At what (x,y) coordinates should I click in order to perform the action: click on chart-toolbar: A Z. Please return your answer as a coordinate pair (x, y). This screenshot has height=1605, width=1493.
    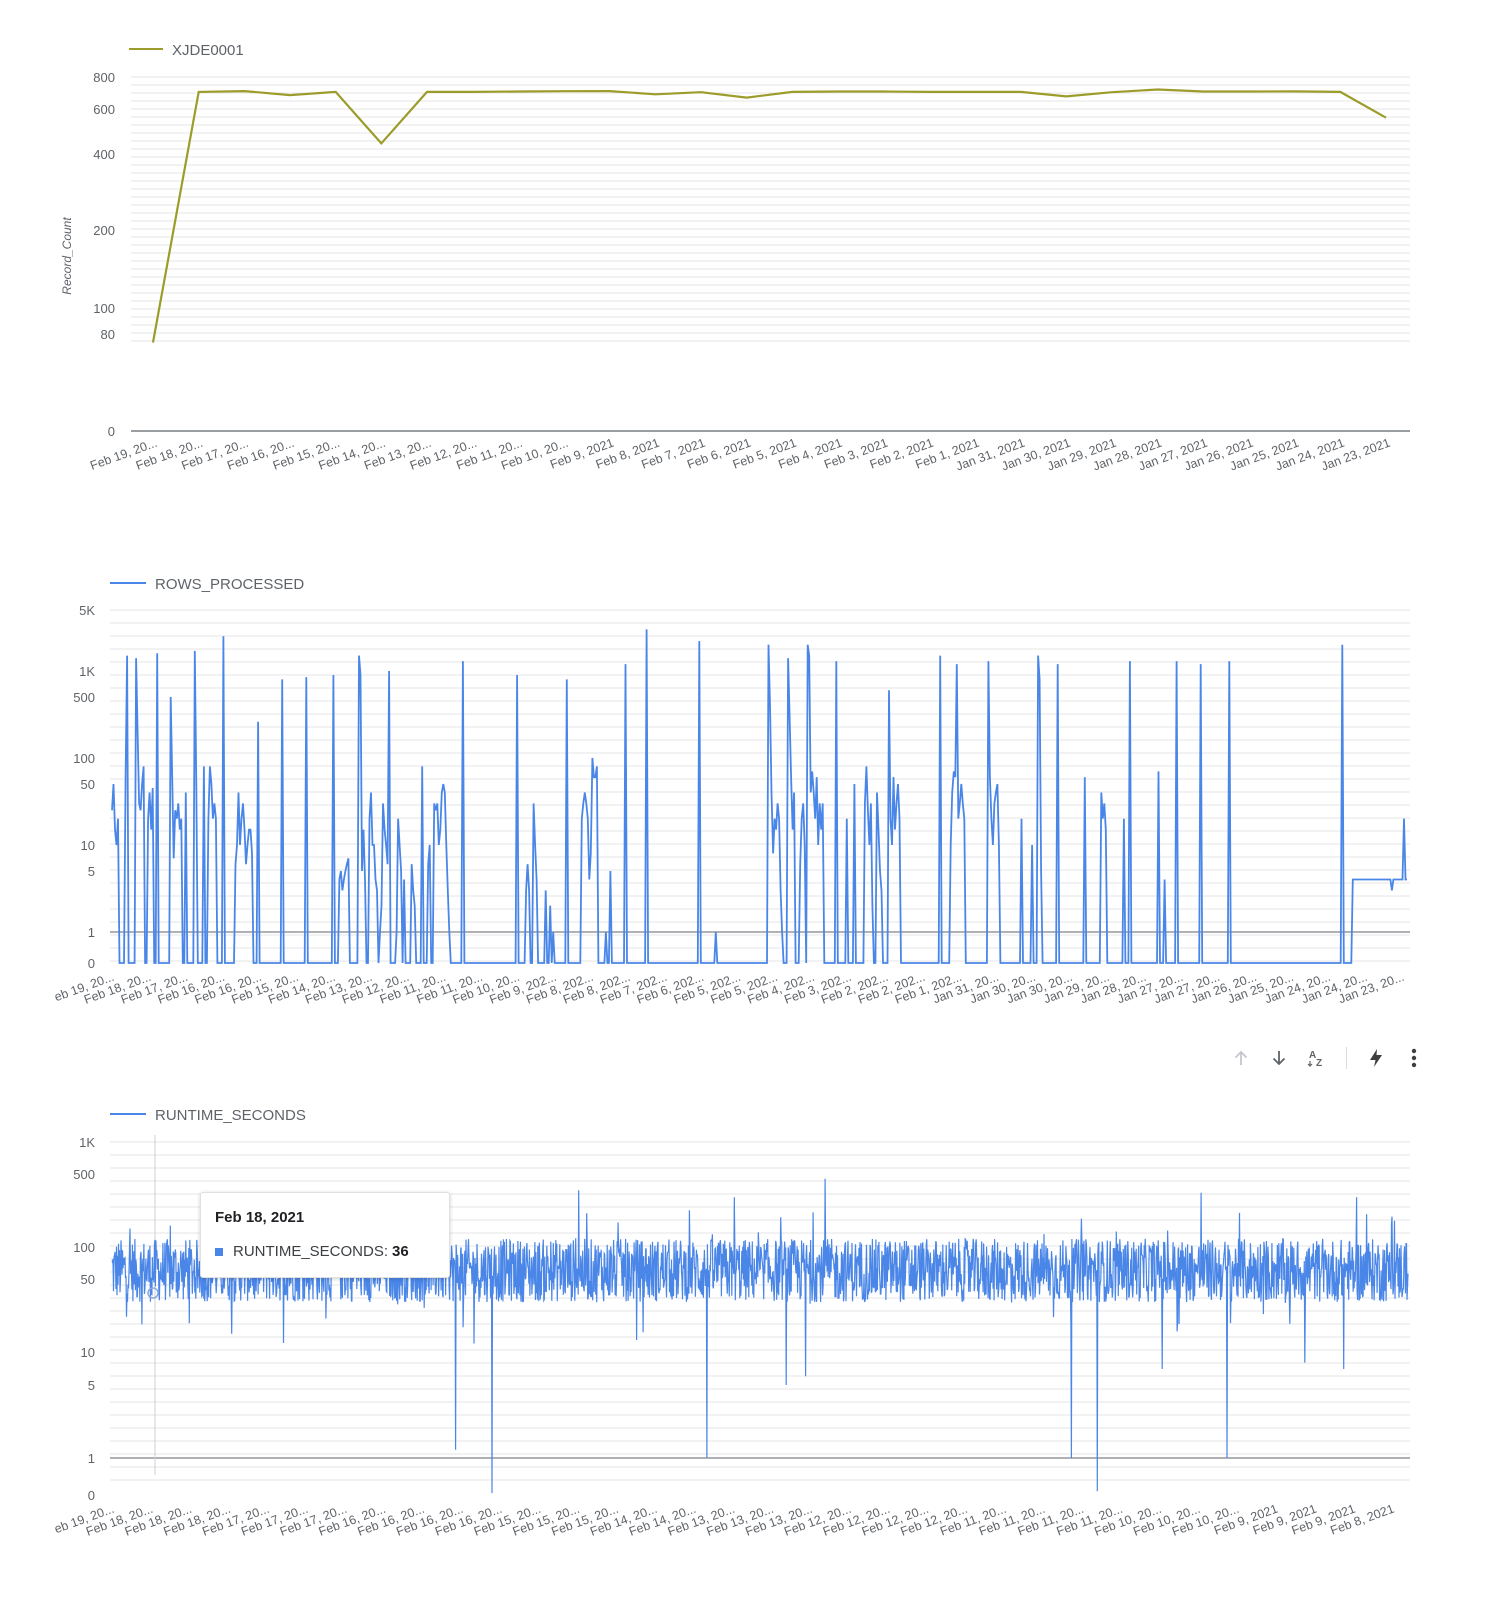
    Looking at the image, I should click on (1327, 1058).